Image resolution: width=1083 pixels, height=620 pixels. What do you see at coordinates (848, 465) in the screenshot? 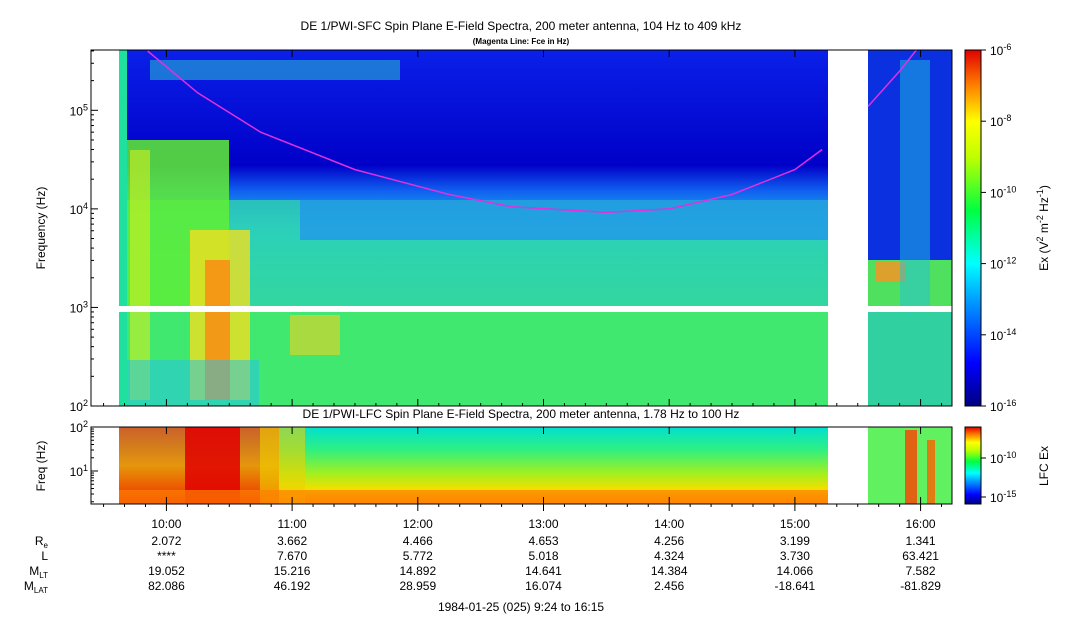
I see `lfc-gap-mid` at bounding box center [848, 465].